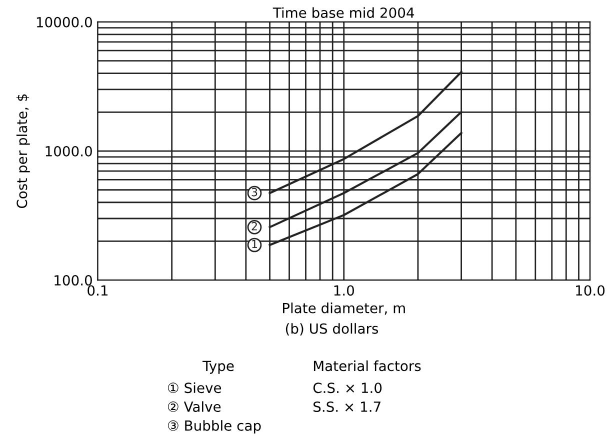 Image resolution: width=607 pixels, height=439 pixels. What do you see at coordinates (255, 192) in the screenshot?
I see `series-label: 3` at bounding box center [255, 192].